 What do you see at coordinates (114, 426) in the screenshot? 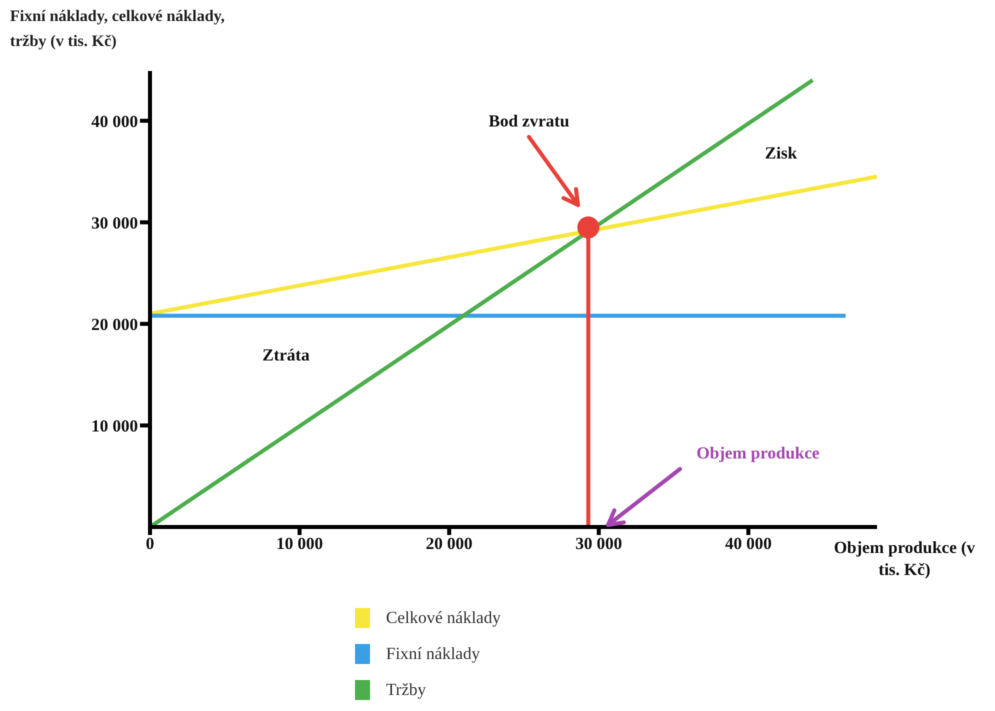
I see `y-tick-label: 10 000` at bounding box center [114, 426].